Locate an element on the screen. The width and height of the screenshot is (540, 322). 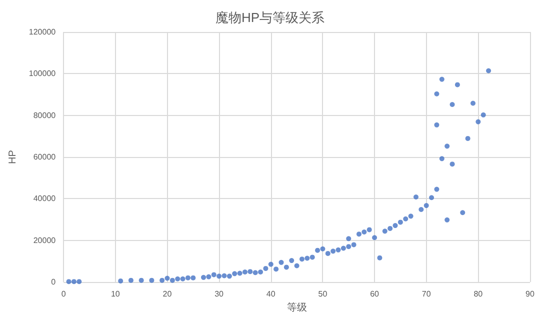
y-tick-label: 0 is located at coordinates (53, 282).